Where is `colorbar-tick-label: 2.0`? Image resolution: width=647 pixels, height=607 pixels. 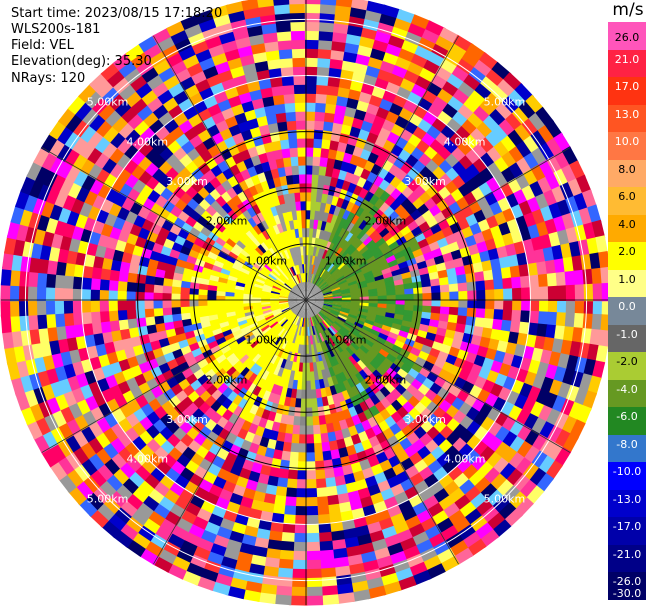
colorbar-tick-label: 2.0 is located at coordinates (627, 252).